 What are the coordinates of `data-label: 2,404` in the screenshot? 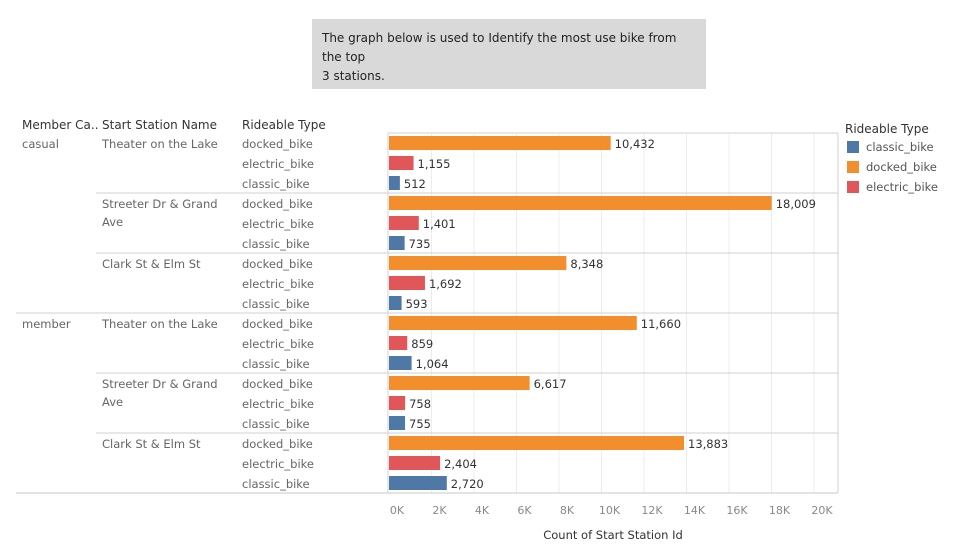 It's located at (460, 464).